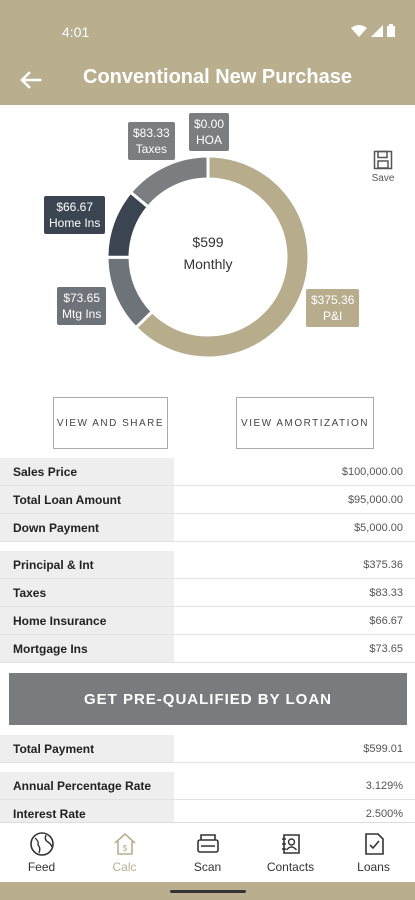 Image resolution: width=415 pixels, height=900 pixels. What do you see at coordinates (87, 527) in the screenshot?
I see `row-label: Down Payment` at bounding box center [87, 527].